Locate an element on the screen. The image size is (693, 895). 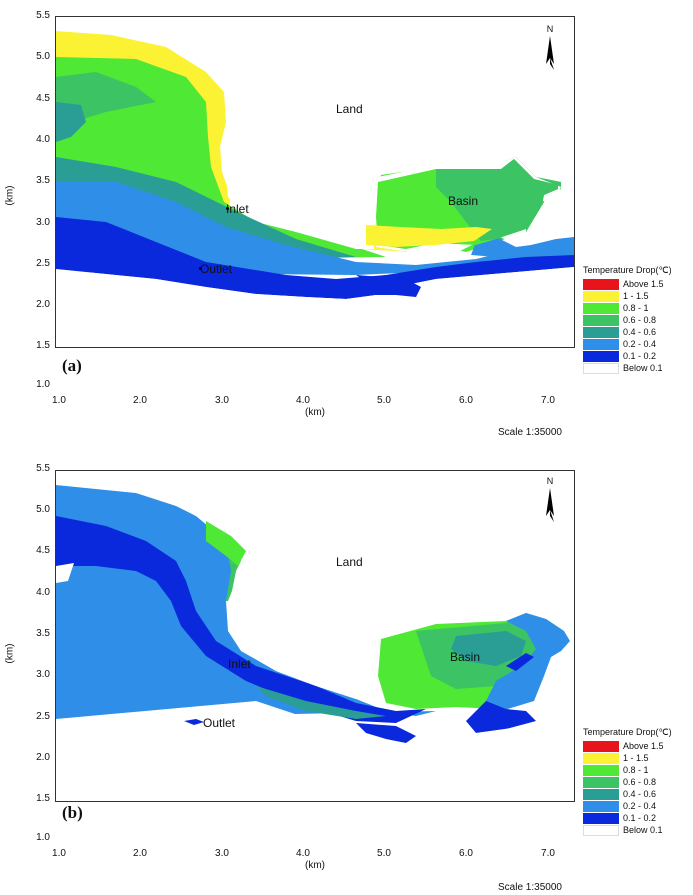
north-arrow-icon is located at coordinates (550, 53).